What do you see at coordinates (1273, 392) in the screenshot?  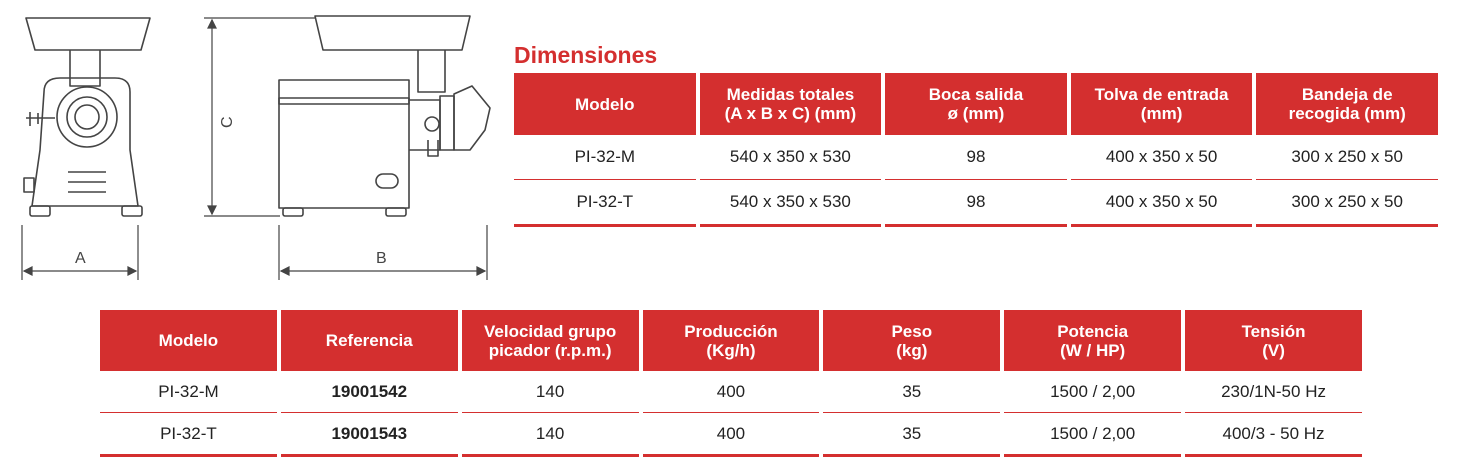 I see `cell-voltage: 230/1N-50 Hz` at bounding box center [1273, 392].